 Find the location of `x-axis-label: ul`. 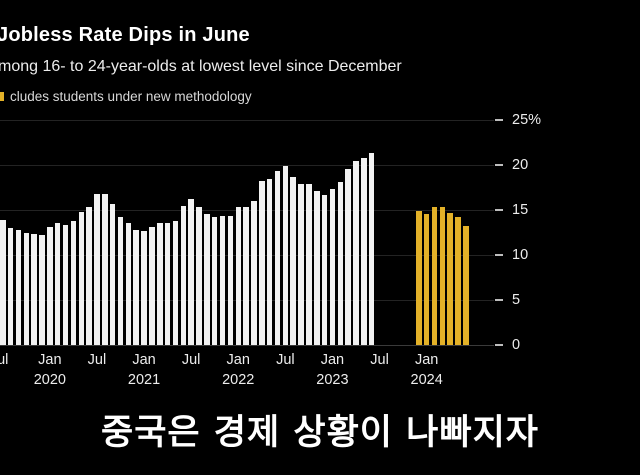

x-axis-label: ul is located at coordinates (4, 360).